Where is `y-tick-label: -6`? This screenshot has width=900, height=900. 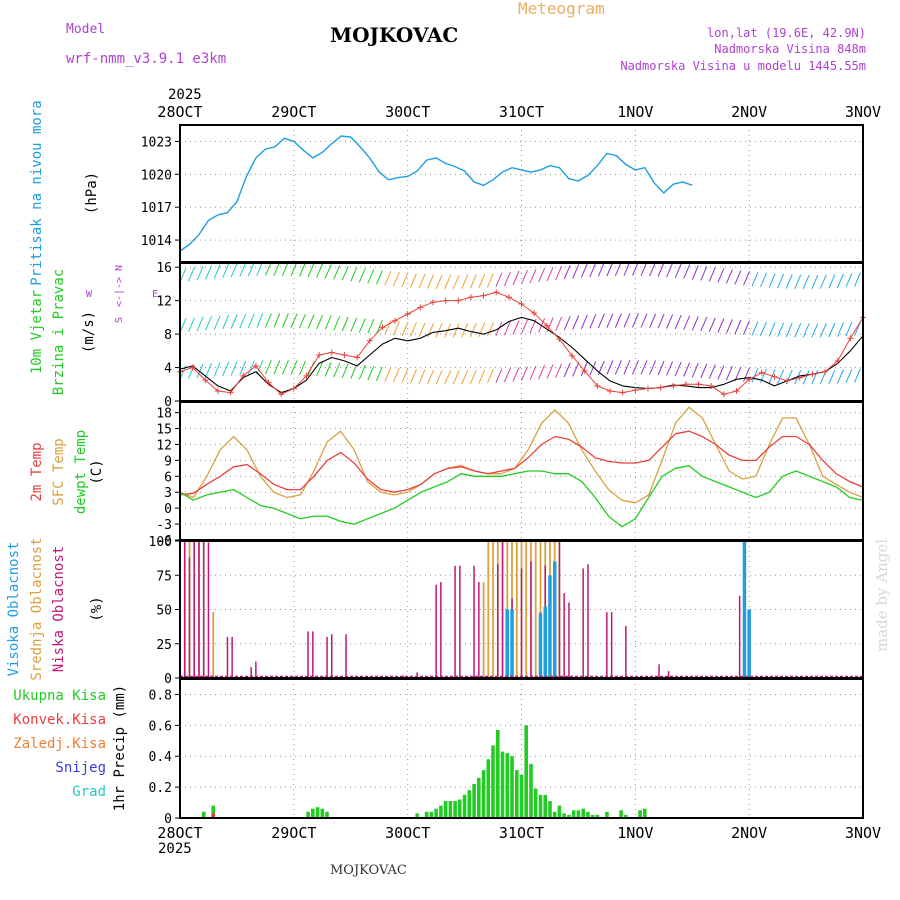
y-tick-label: -6 is located at coordinates (164, 541).